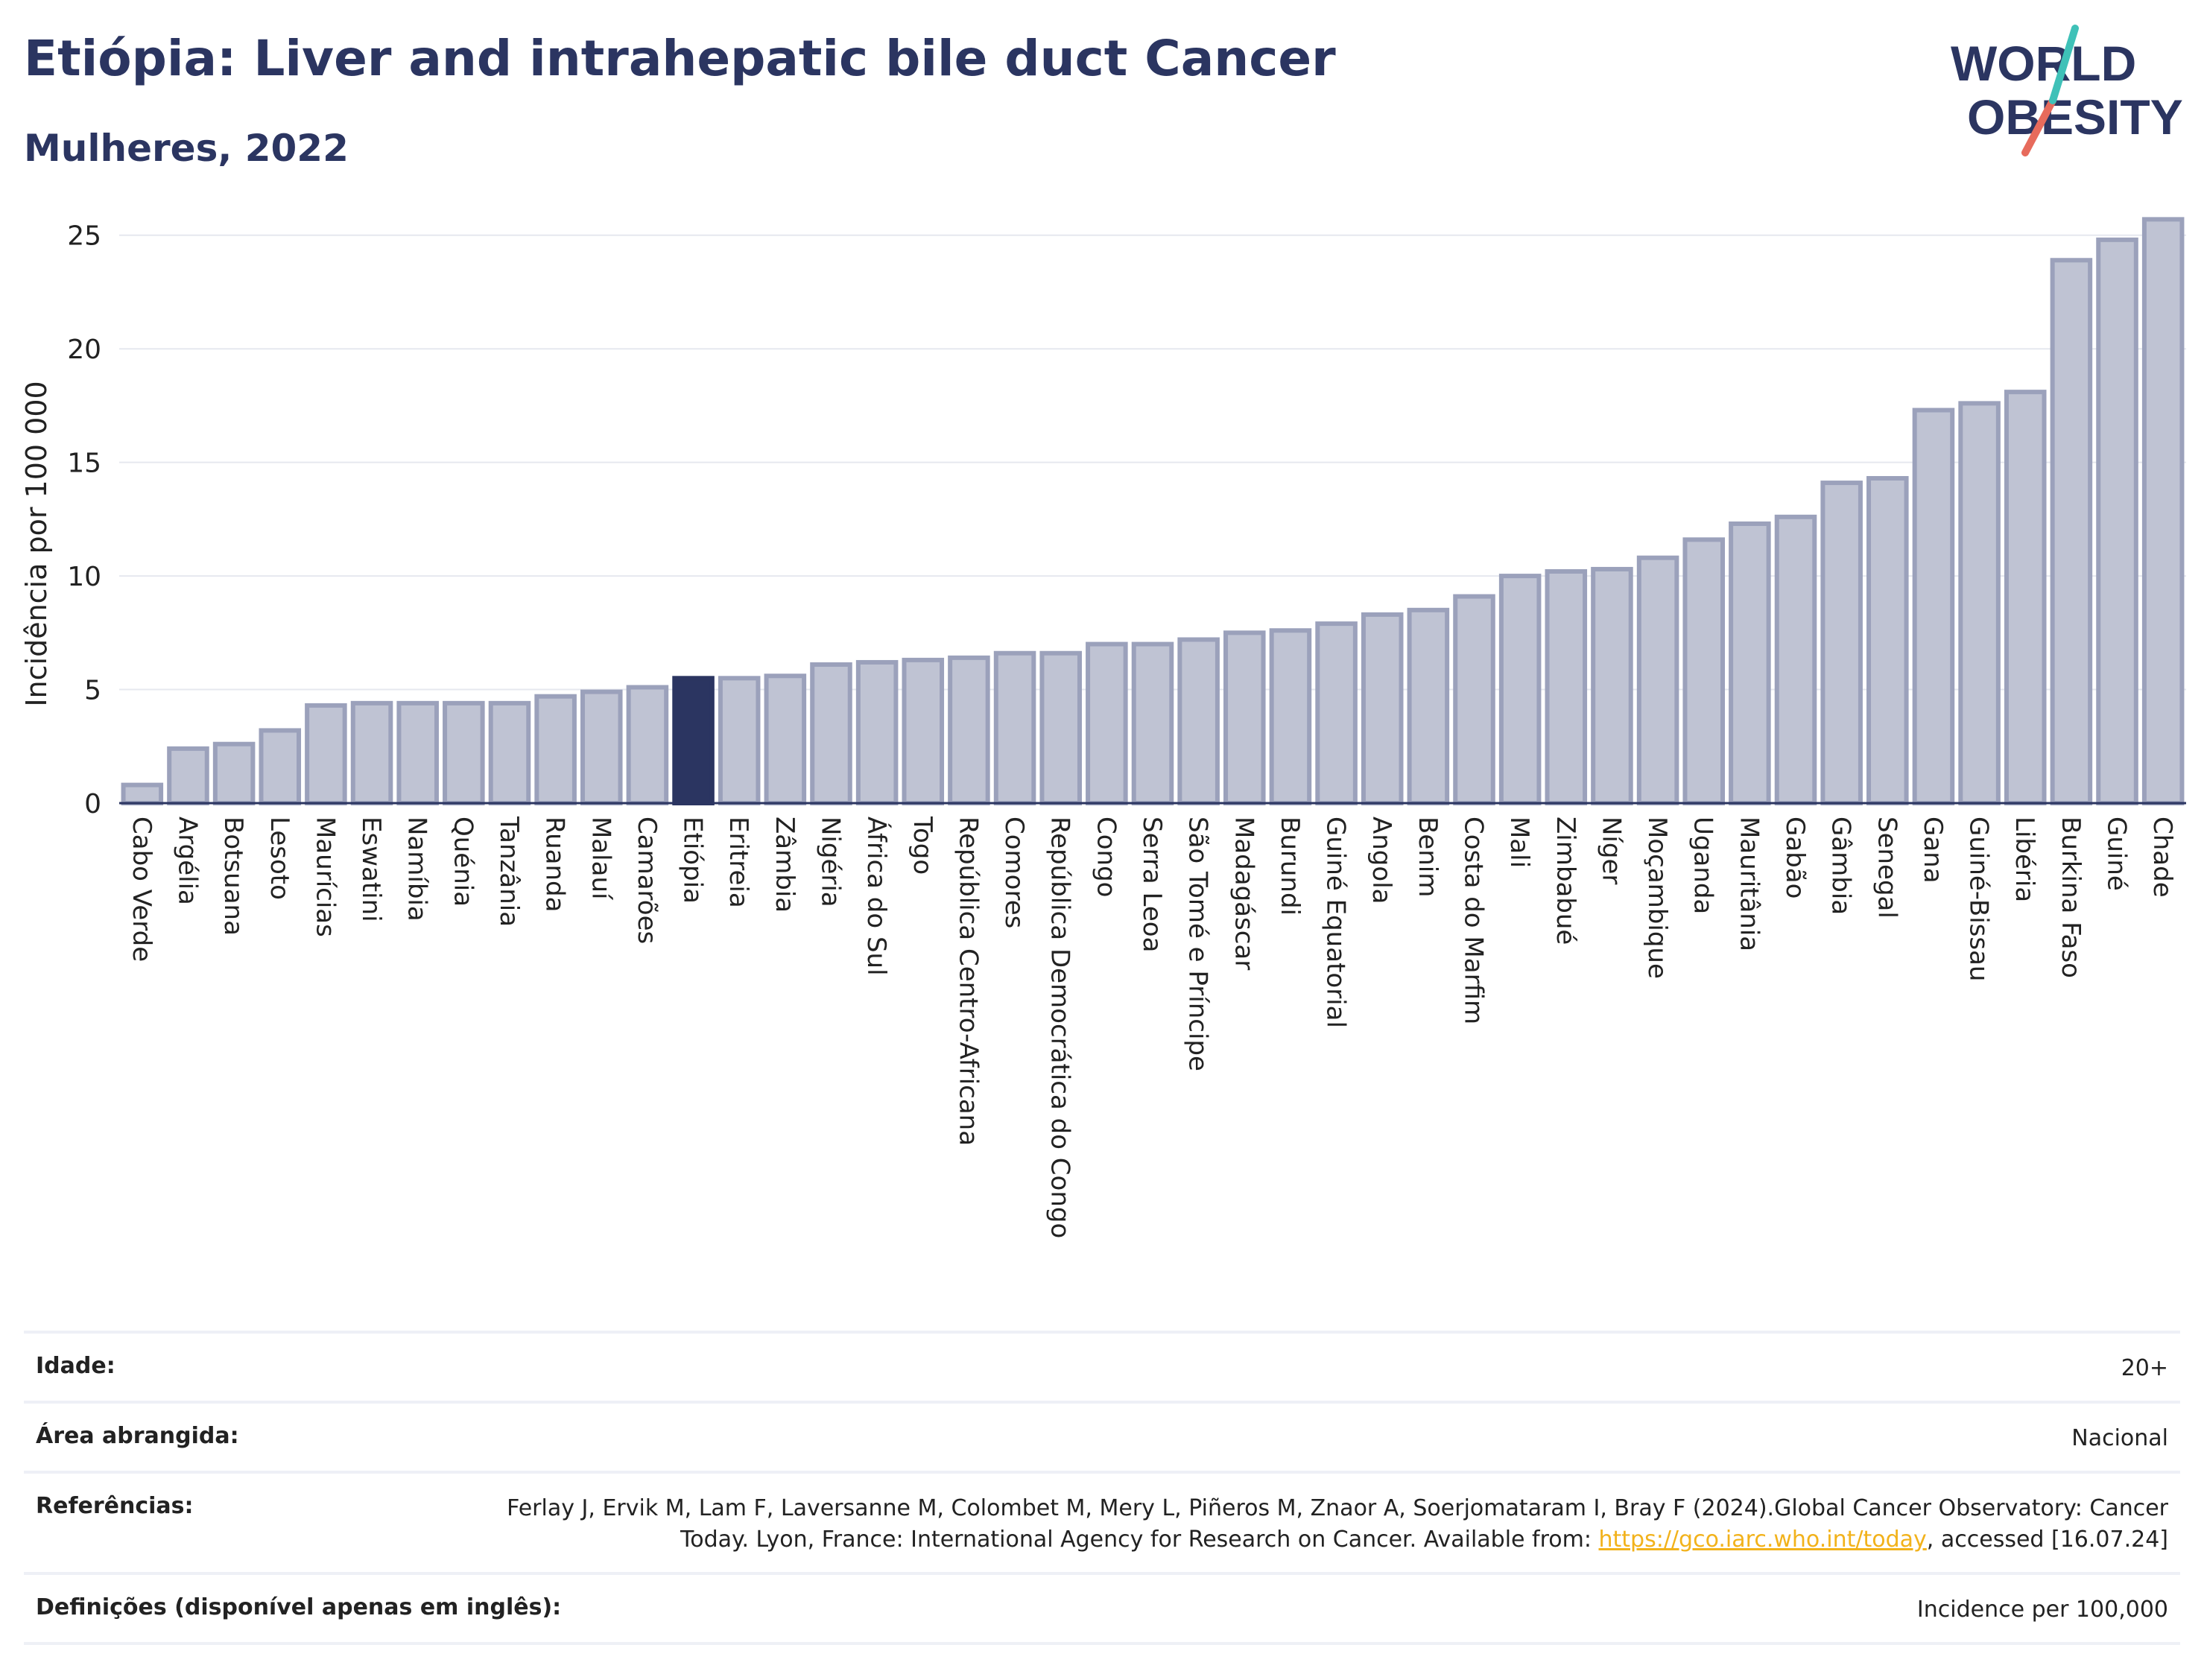 This screenshot has height=1680, width=2204. I want to click on reference-suffix: , accessed [16.07.24], so click(2047, 1540).